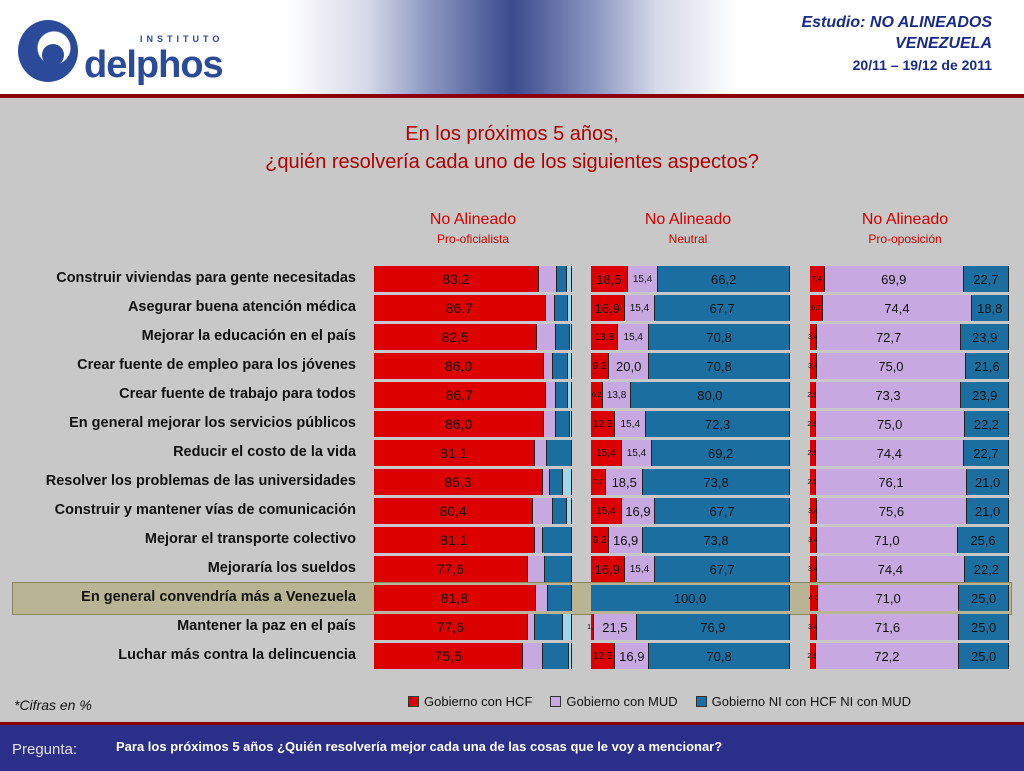  I want to click on bar-row: 6,2 13,8 80,0, so click(690, 395).